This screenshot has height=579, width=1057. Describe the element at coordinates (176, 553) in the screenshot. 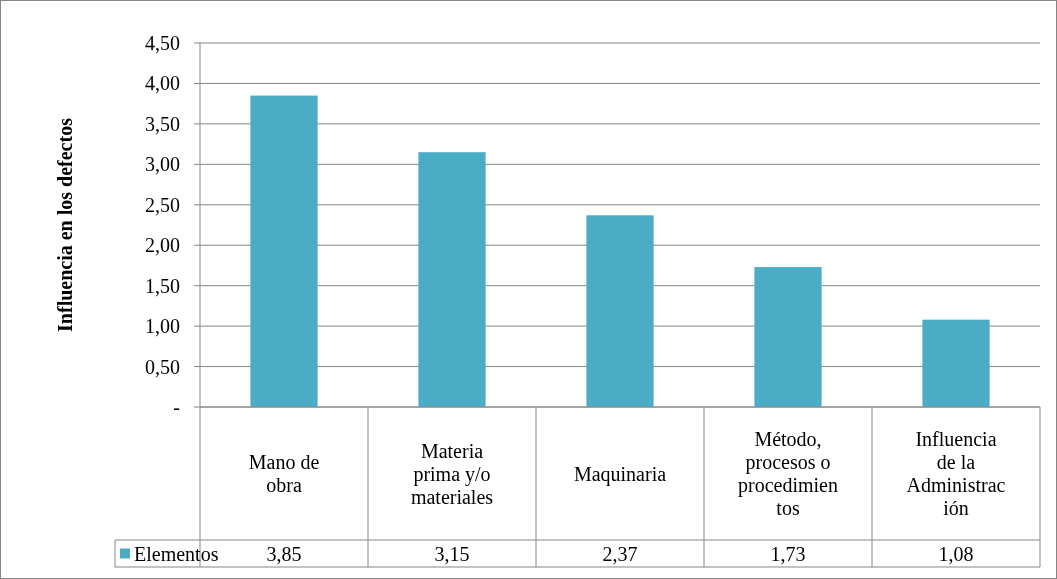

I see `legend-label: Elementos` at that location.